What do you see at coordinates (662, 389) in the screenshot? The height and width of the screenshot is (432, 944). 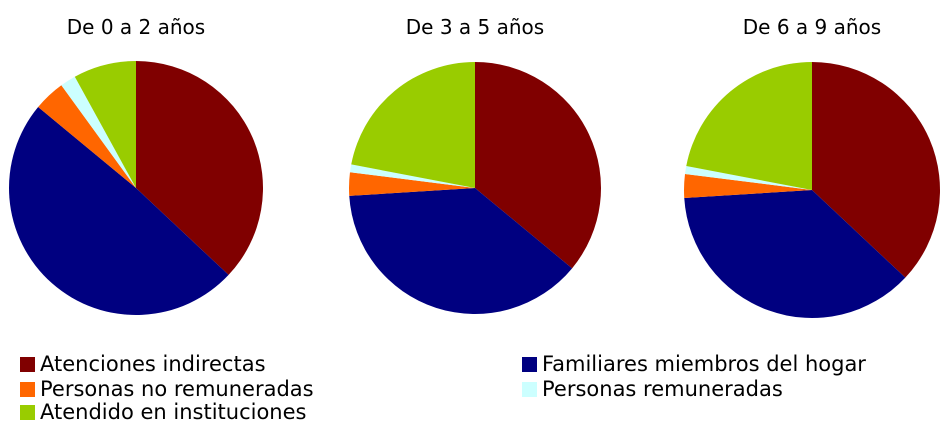 I see `legend-label: Personas remuneradas` at bounding box center [662, 389].